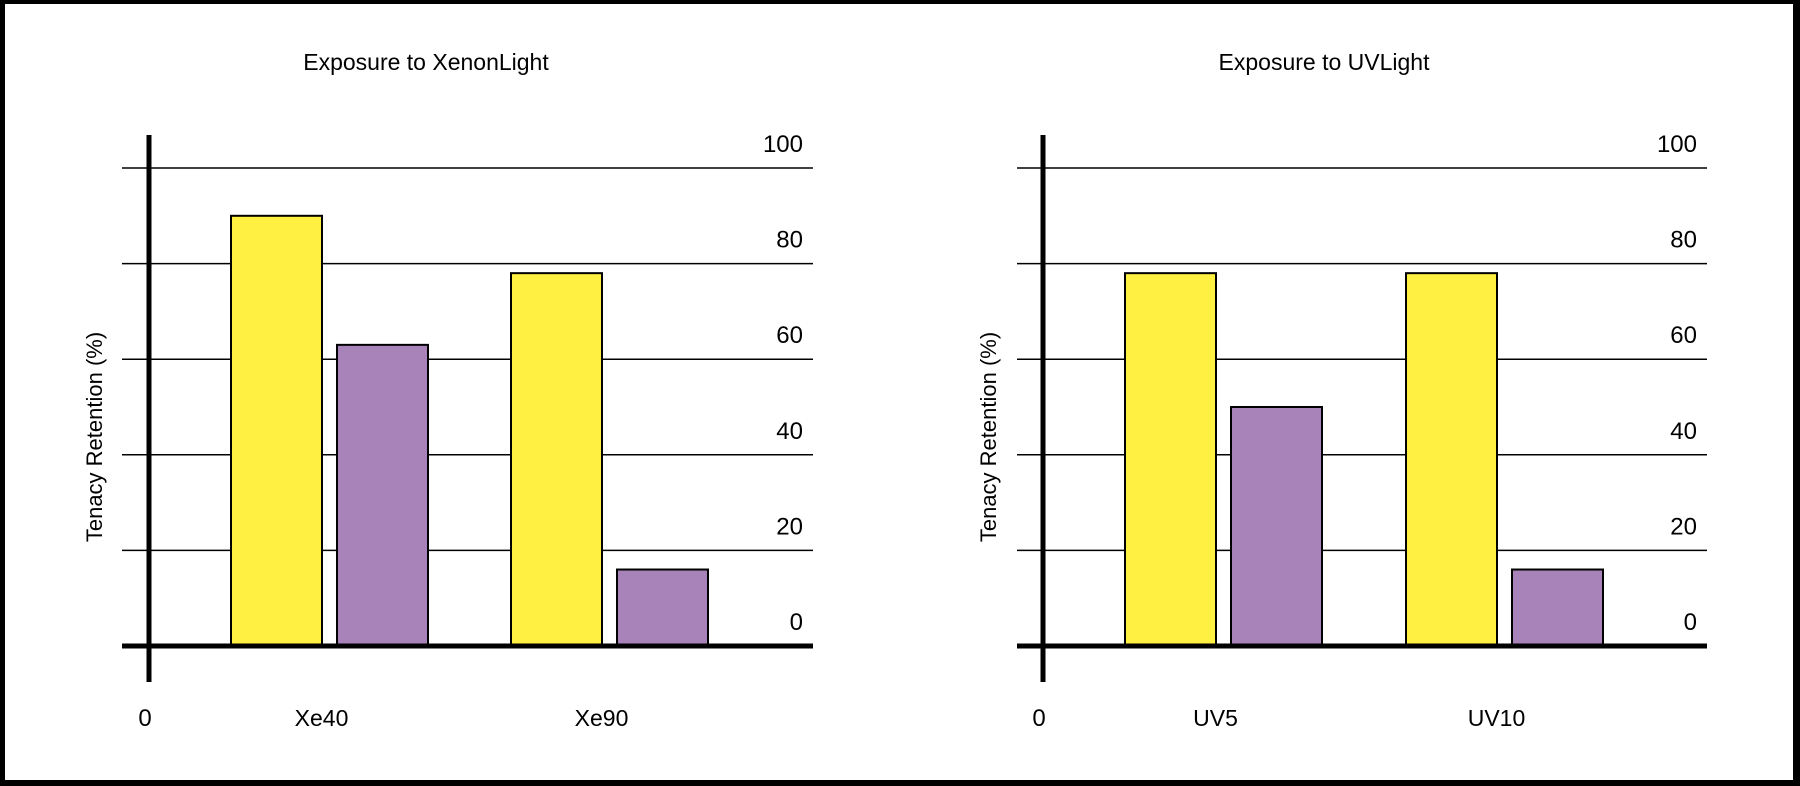  I want to click on x-category-label: UV5, so click(1215, 718).